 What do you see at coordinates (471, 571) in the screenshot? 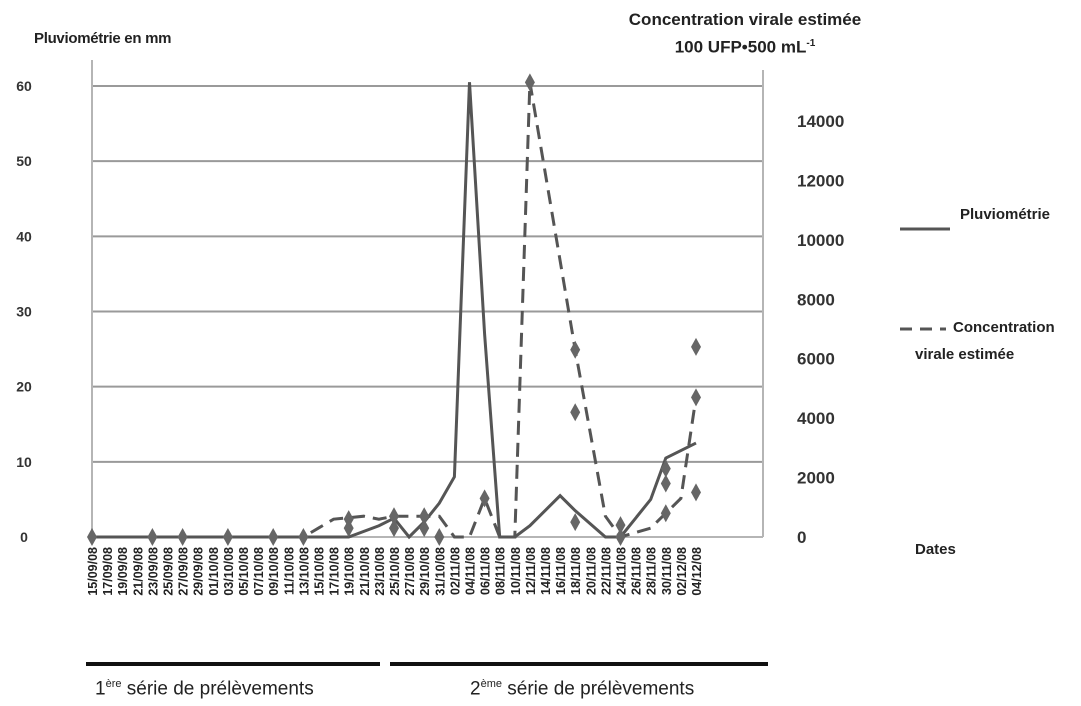
I see `date-tick-label: 04/11/08` at bounding box center [471, 571].